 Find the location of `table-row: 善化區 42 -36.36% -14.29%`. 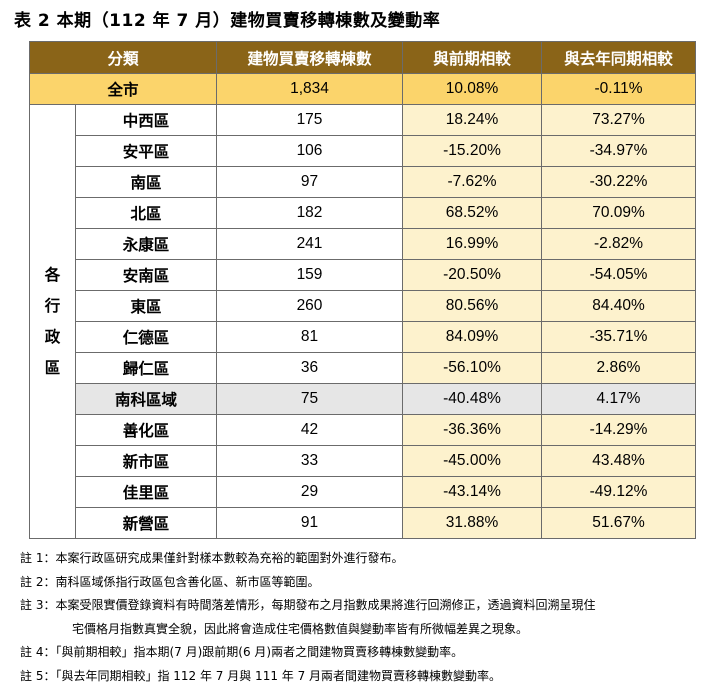

table-row: 善化區 42 -36.36% -14.29% is located at coordinates (363, 430).